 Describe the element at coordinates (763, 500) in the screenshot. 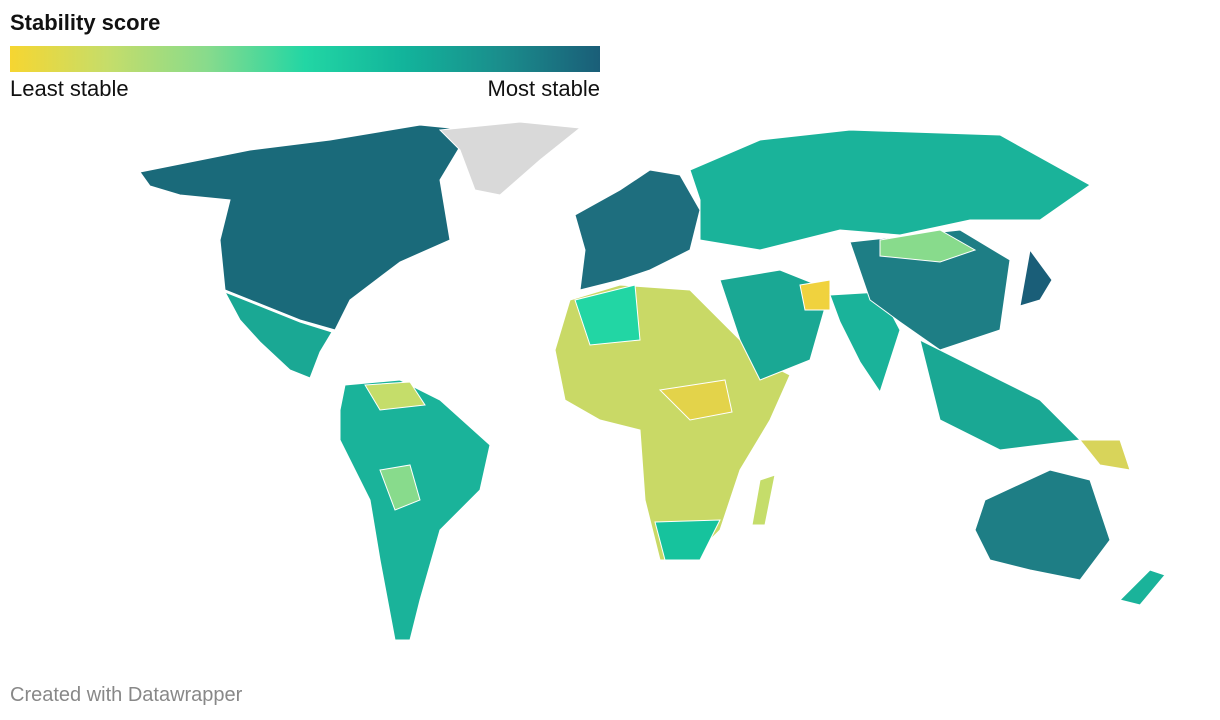

I see `madagascar` at that location.